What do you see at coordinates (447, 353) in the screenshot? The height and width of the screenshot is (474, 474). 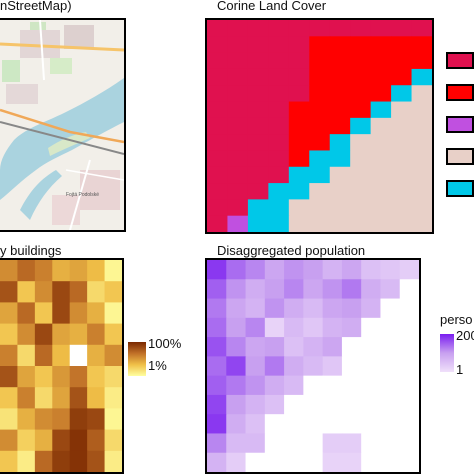 I see `population-colorbar` at bounding box center [447, 353].